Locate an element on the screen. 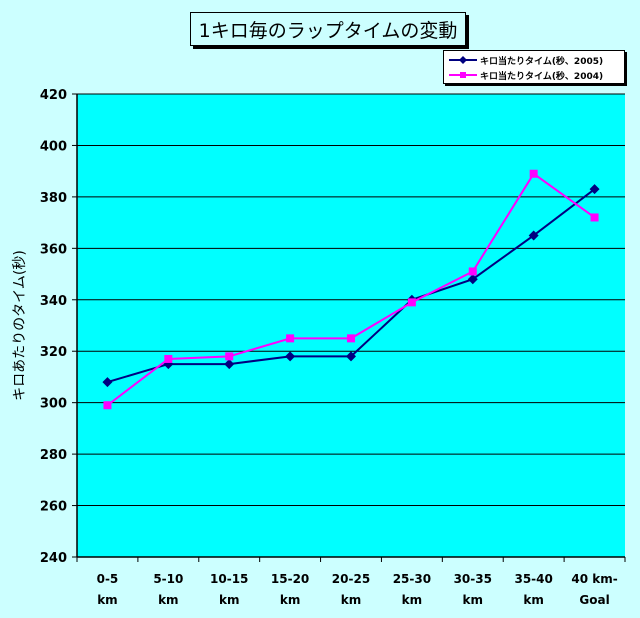 The height and width of the screenshot is (618, 640). x-tick-label: Goal is located at coordinates (594, 600).